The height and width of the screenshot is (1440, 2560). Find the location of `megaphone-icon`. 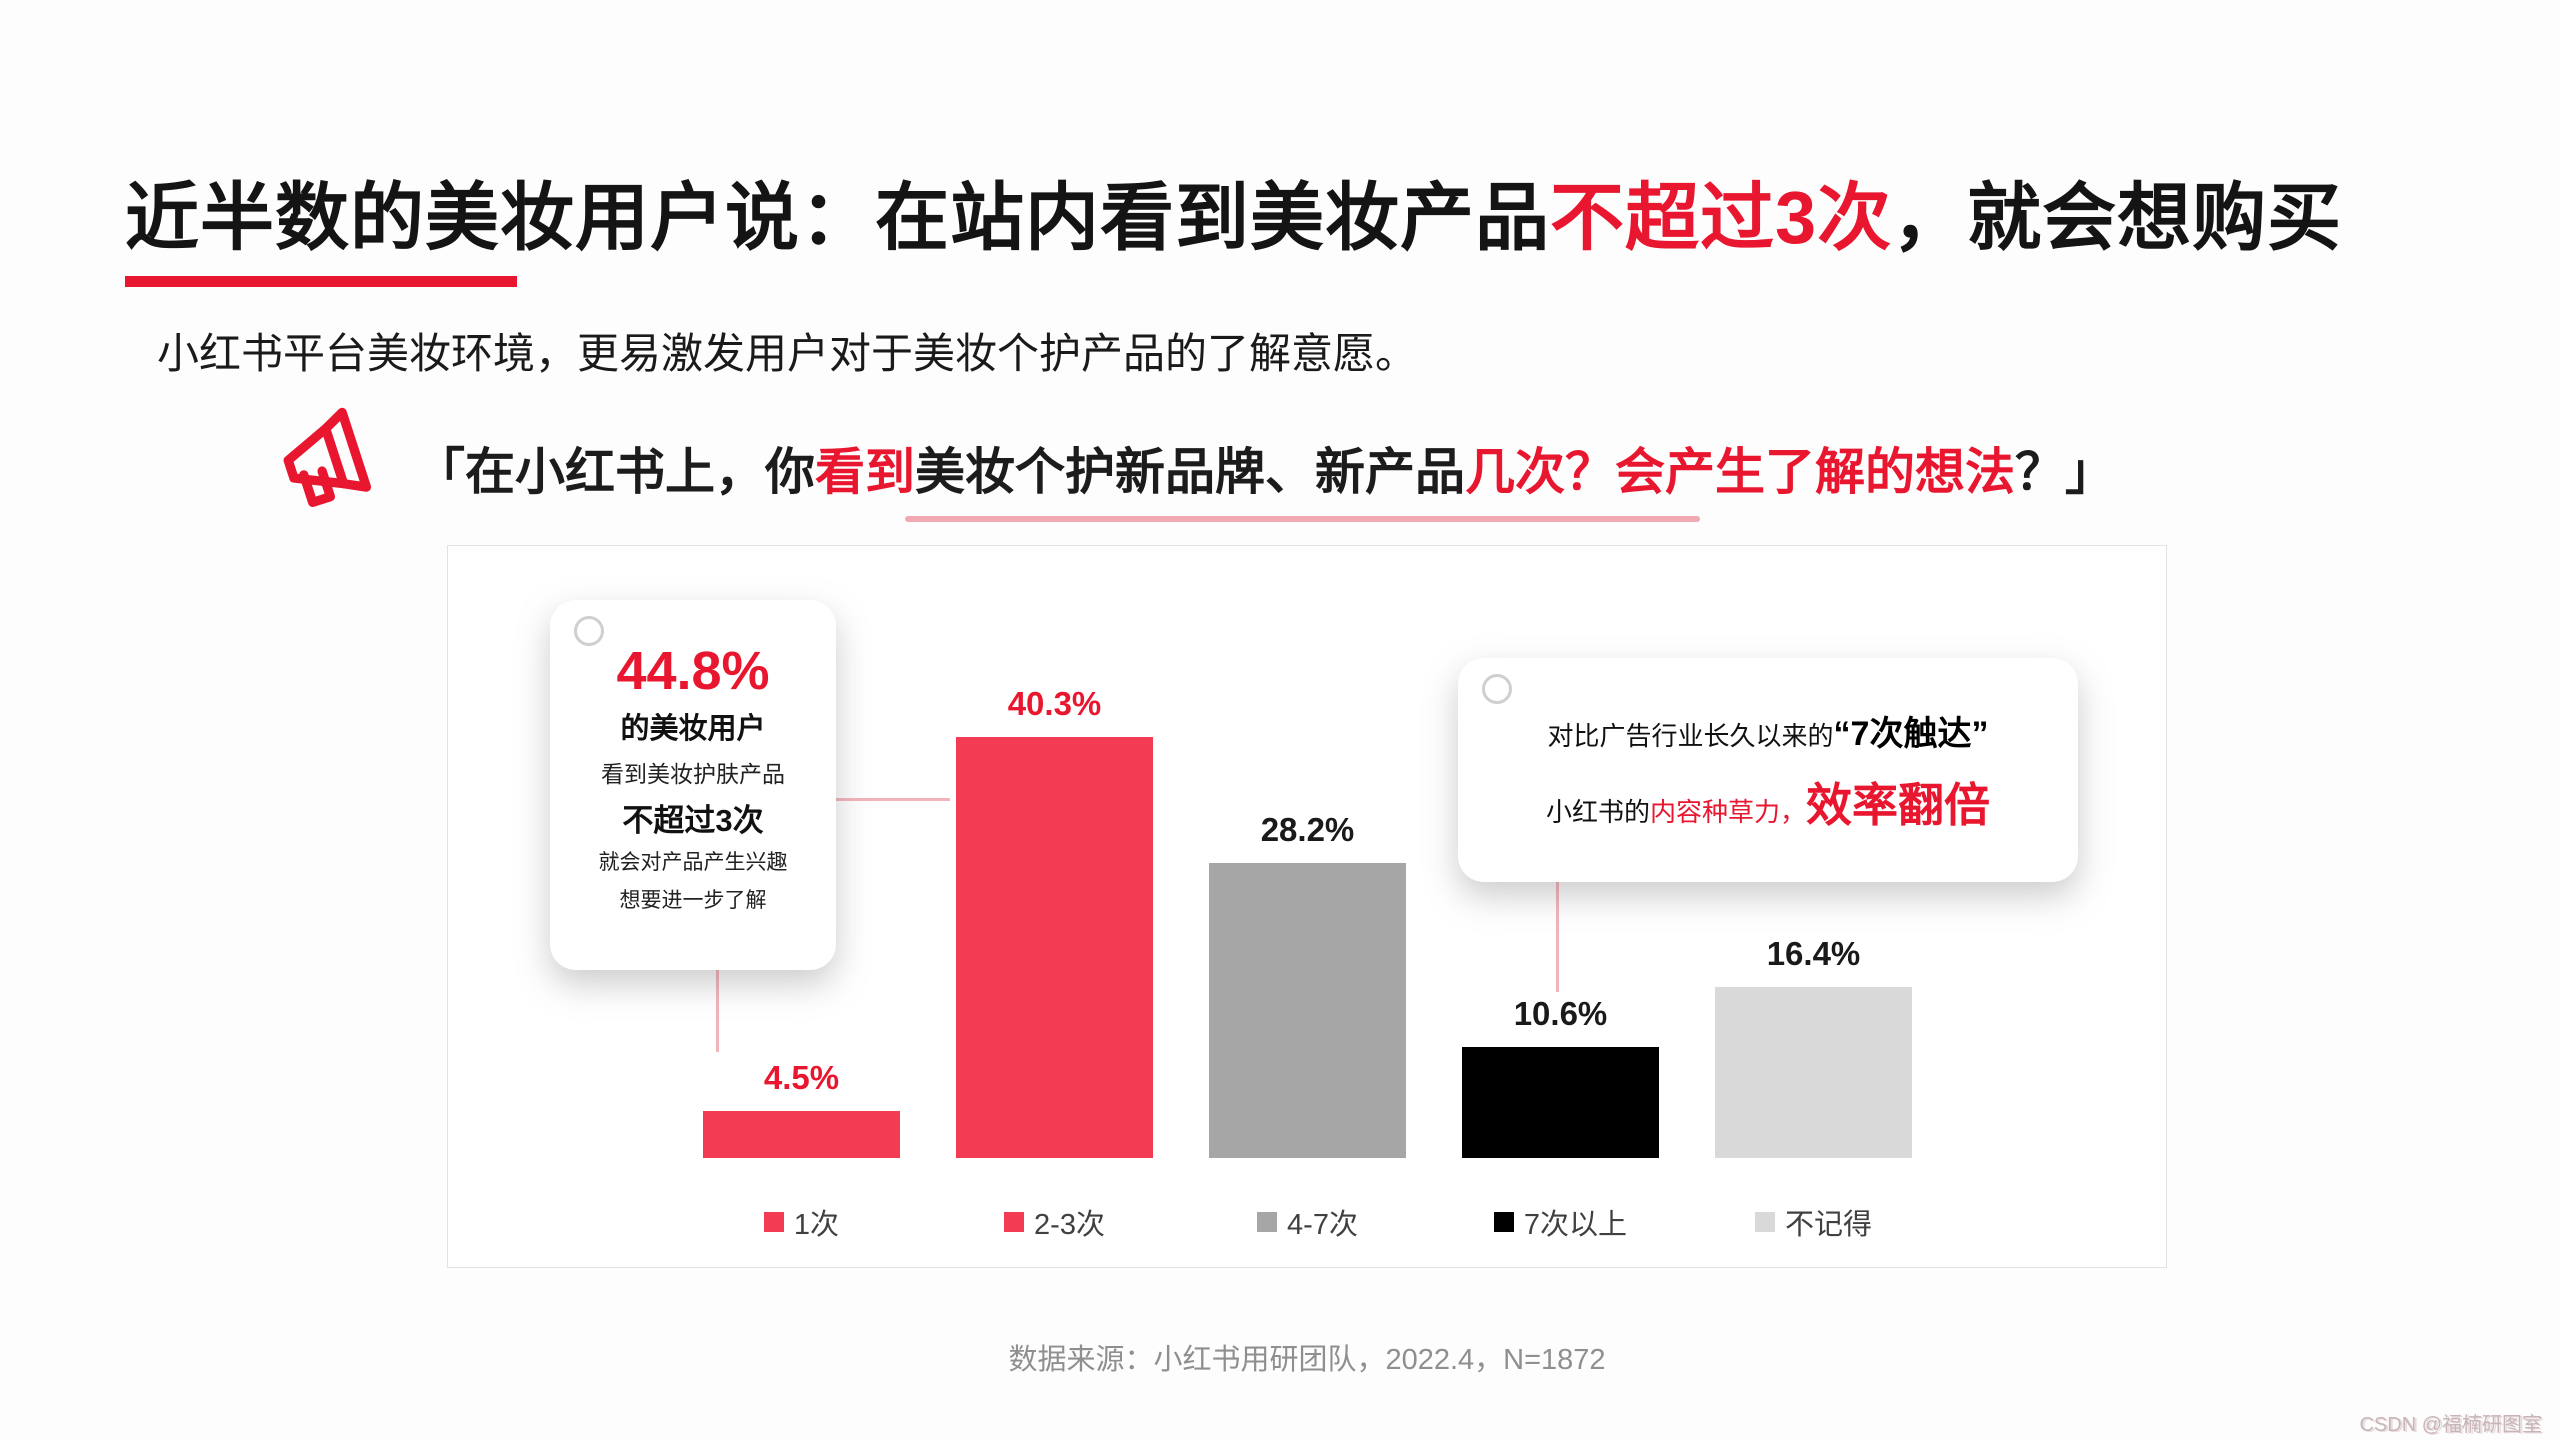

megaphone-icon is located at coordinates (330, 462).